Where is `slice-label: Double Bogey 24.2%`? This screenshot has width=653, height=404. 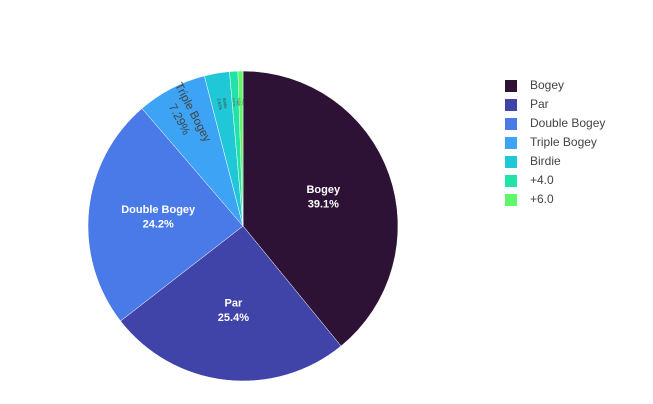
slice-label: Double Bogey 24.2% is located at coordinates (158, 217).